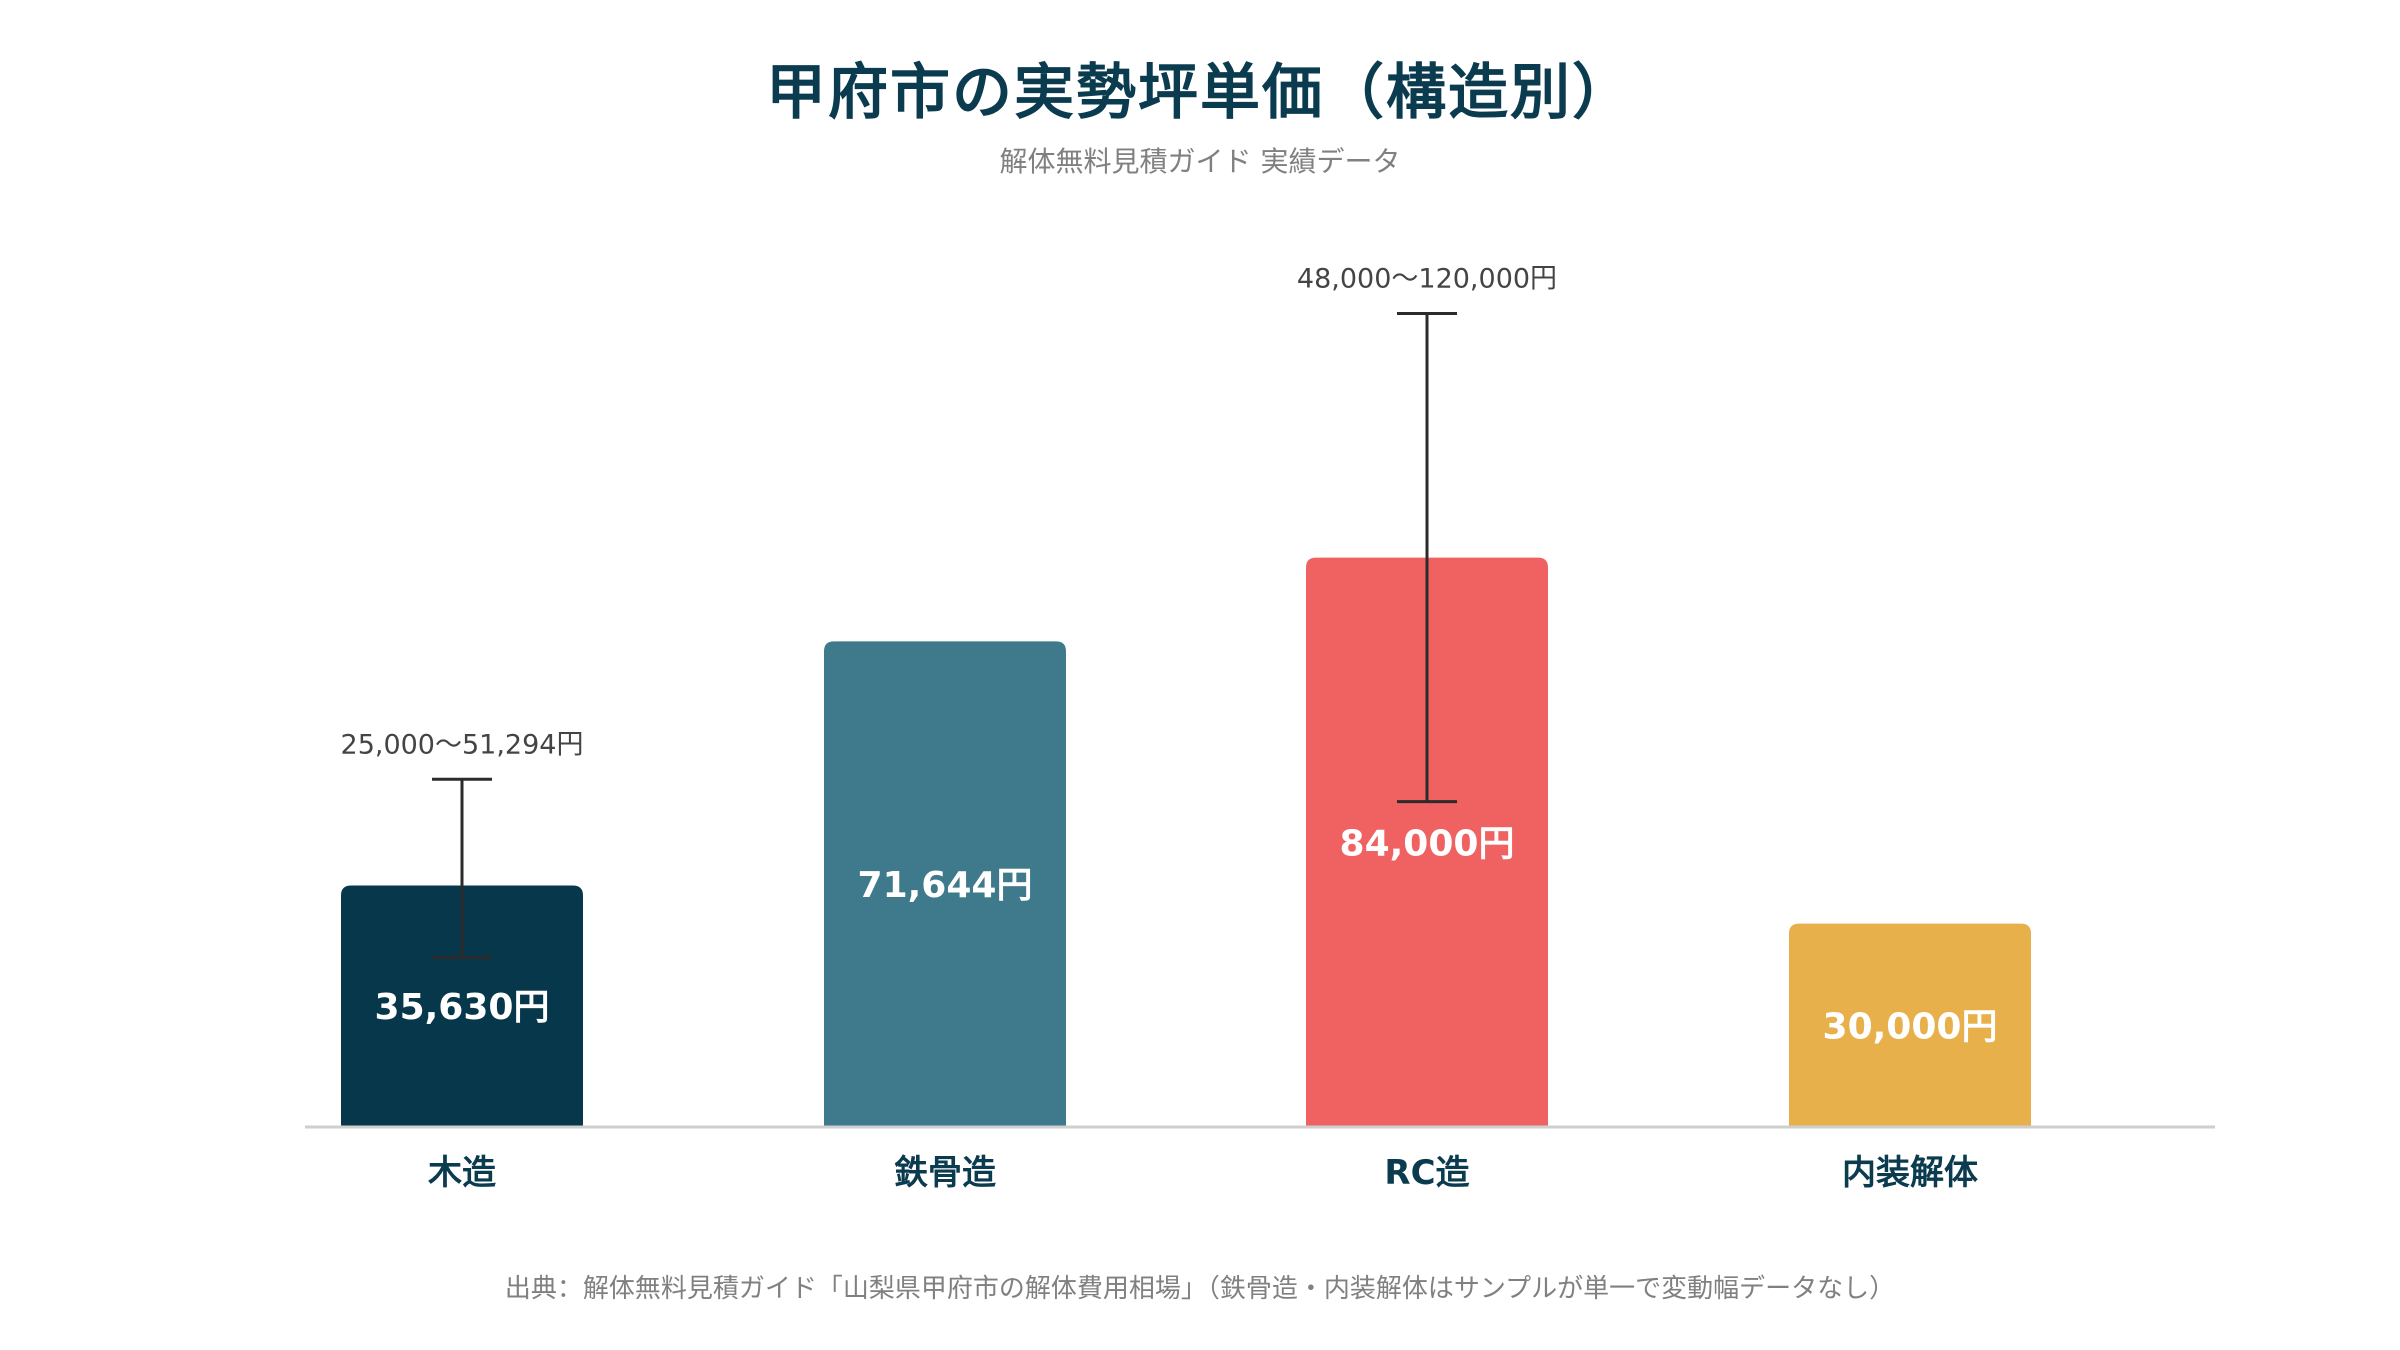  I want to click on range-label: 48,000〜120,000円, so click(1427, 279).